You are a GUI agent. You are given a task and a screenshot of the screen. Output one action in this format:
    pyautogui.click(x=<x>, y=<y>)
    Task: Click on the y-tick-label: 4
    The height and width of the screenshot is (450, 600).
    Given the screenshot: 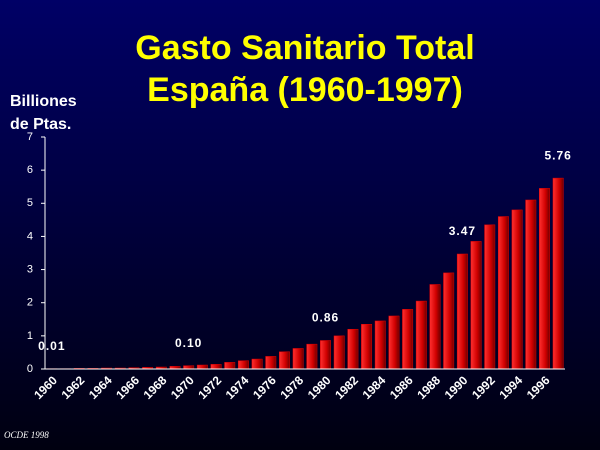 What is the action you would take?
    pyautogui.click(x=30, y=236)
    